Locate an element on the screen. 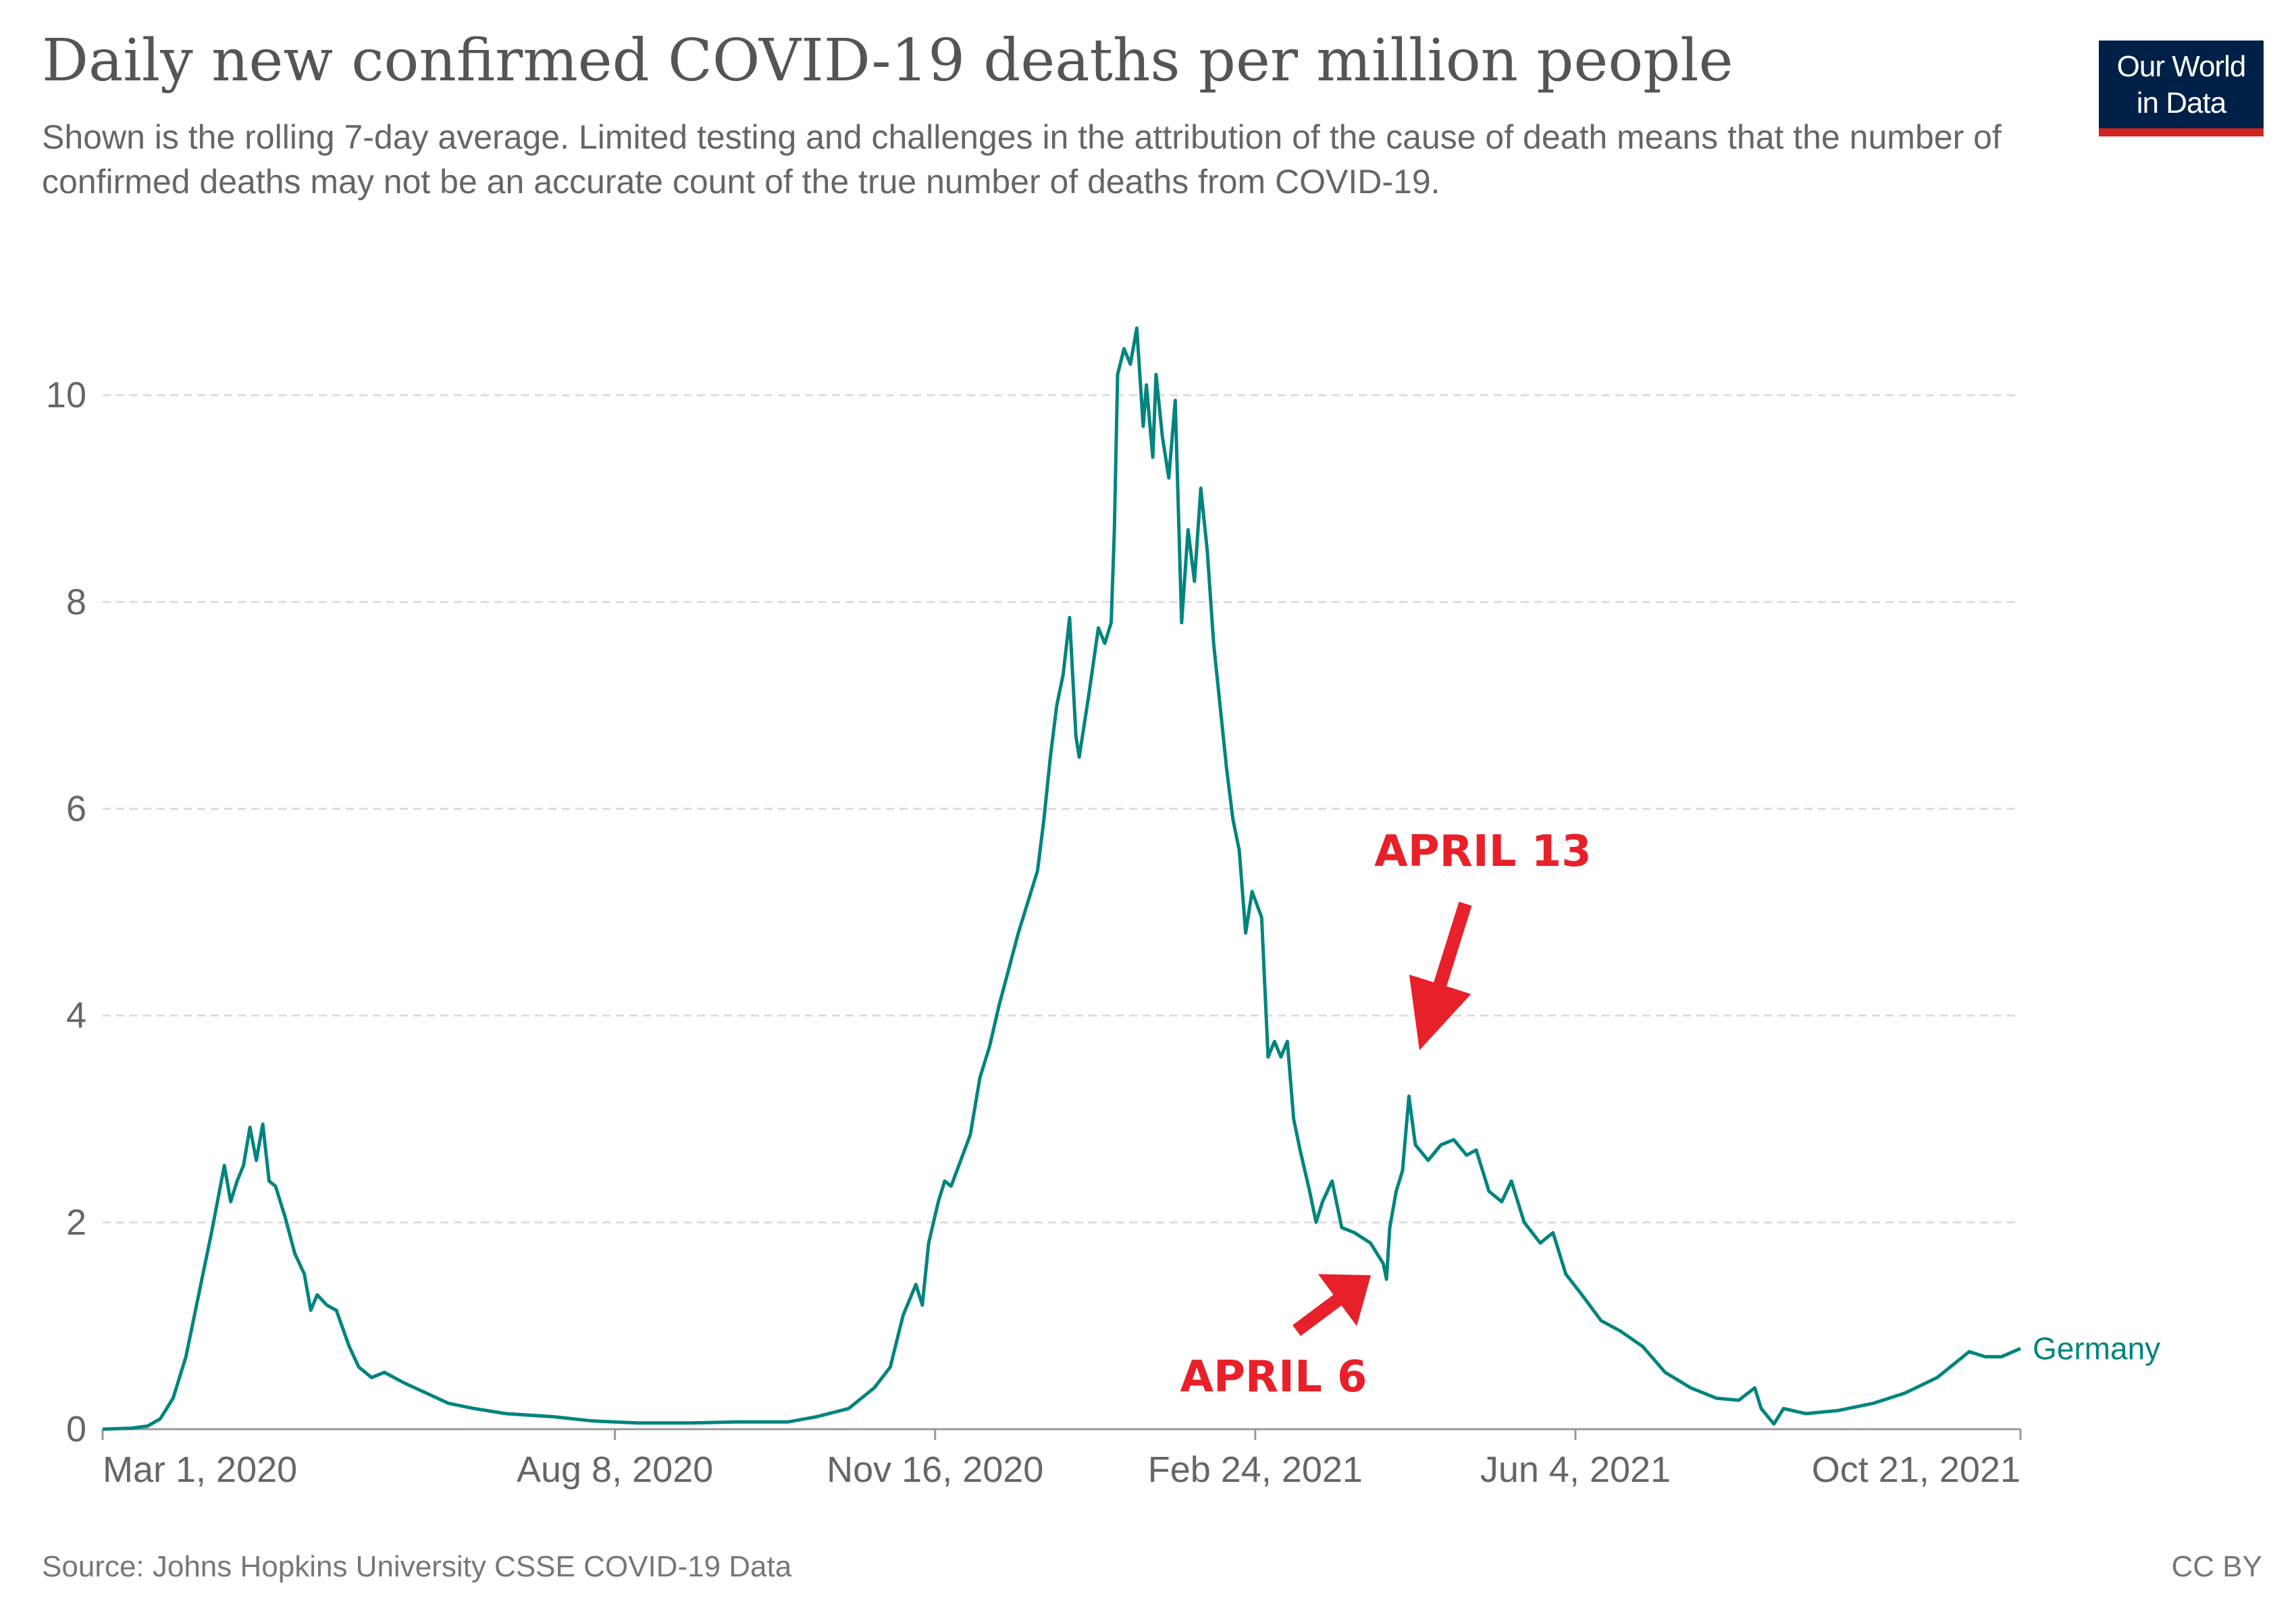 This screenshot has width=2296, height=1621. x-tick-label: Nov 16, 2020 is located at coordinates (935, 1469).